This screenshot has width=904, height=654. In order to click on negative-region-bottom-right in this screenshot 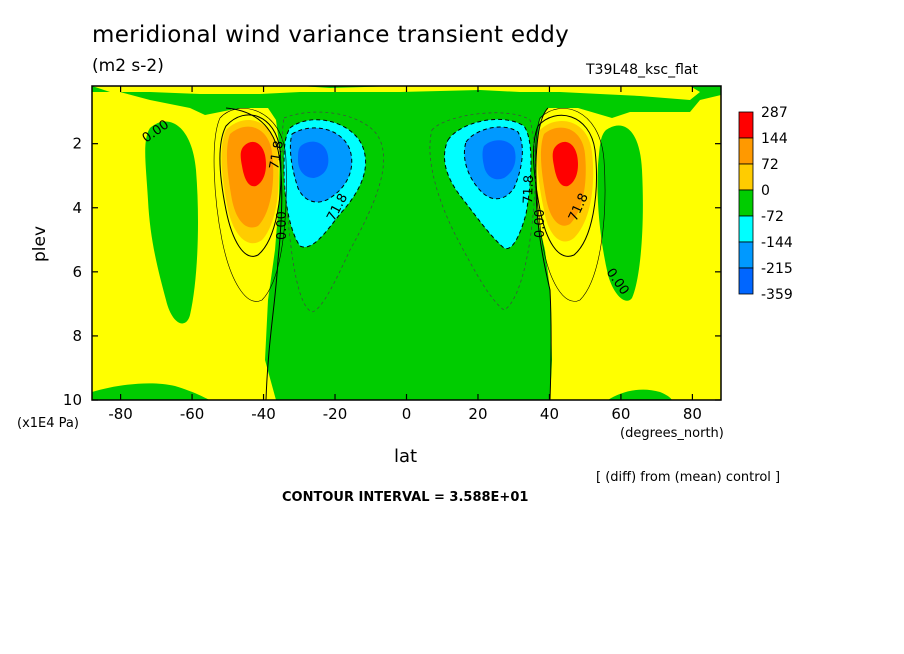, I will do `click(640, 394)`.